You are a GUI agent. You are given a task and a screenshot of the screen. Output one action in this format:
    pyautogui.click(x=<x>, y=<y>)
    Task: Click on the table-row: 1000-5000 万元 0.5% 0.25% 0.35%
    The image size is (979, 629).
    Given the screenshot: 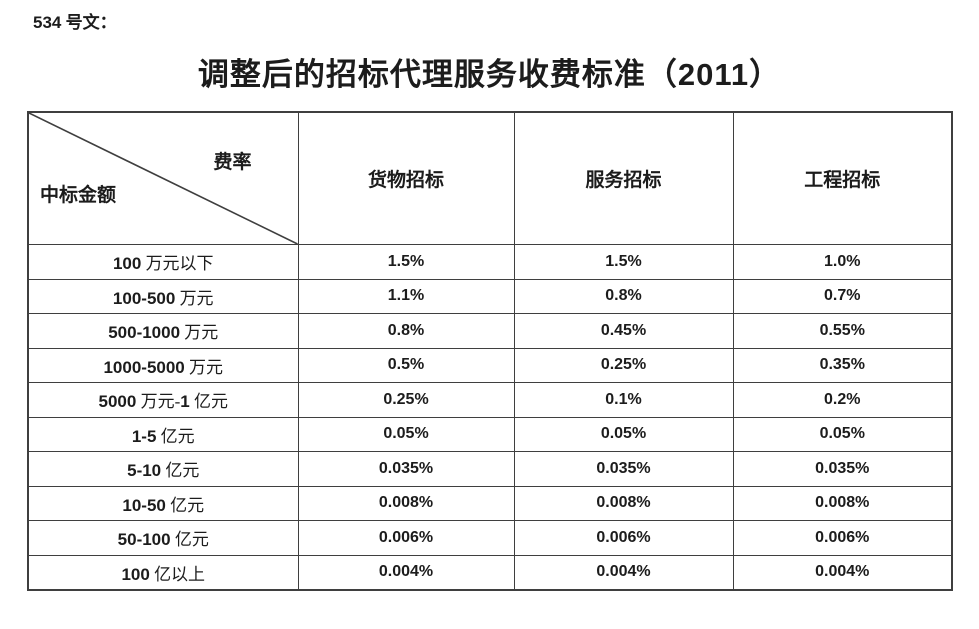 What is the action you would take?
    pyautogui.click(x=490, y=365)
    